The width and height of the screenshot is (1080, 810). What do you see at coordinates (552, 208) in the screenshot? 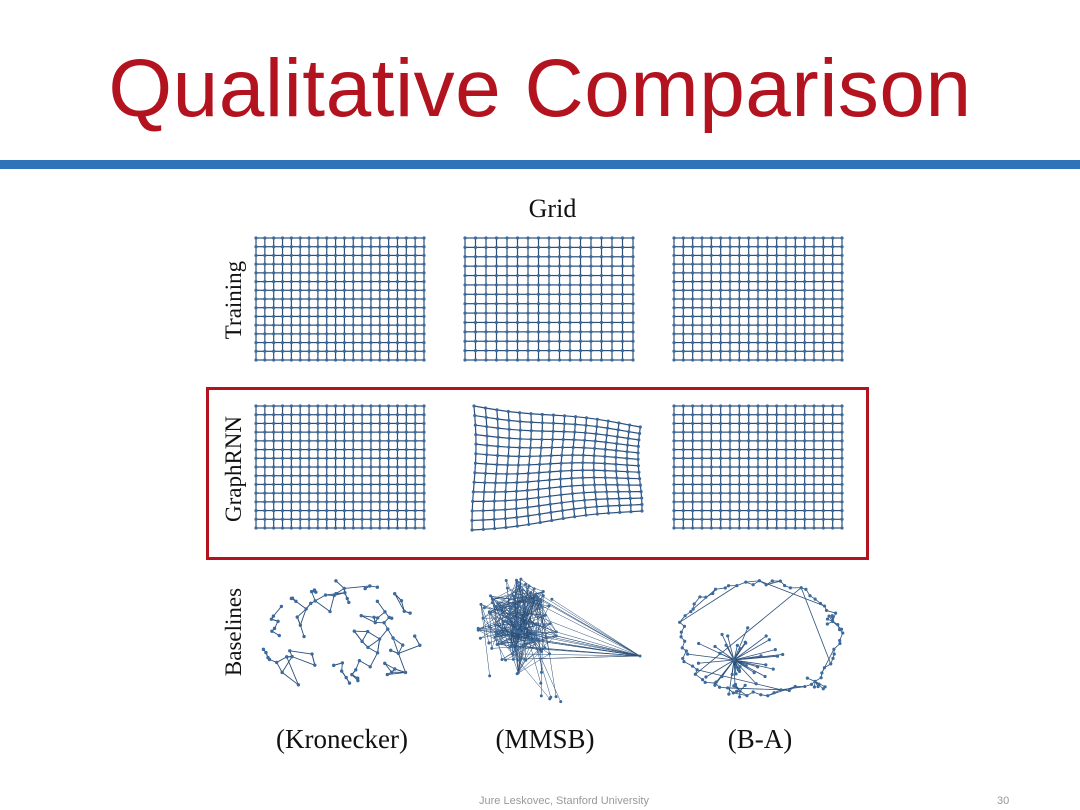
I see `panel-title: Grid` at bounding box center [552, 208].